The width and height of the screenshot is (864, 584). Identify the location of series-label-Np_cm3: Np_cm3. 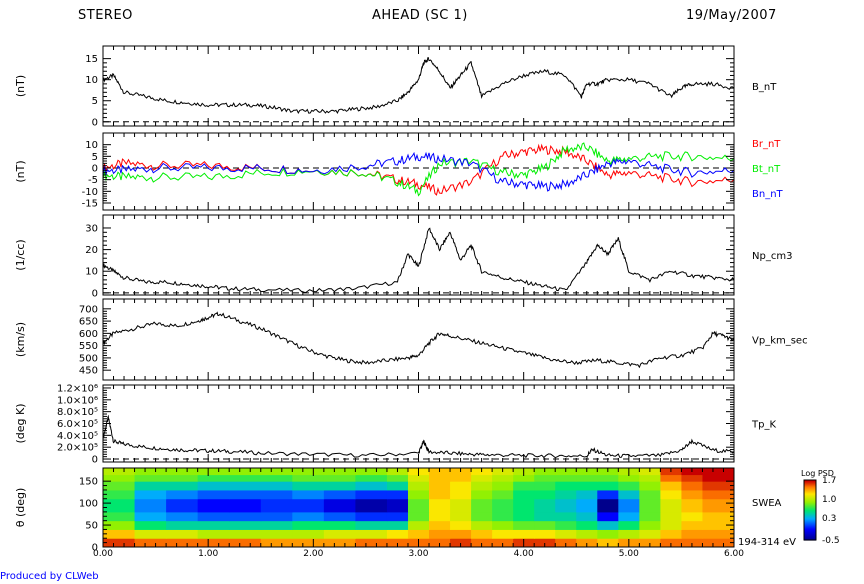
(772, 256).